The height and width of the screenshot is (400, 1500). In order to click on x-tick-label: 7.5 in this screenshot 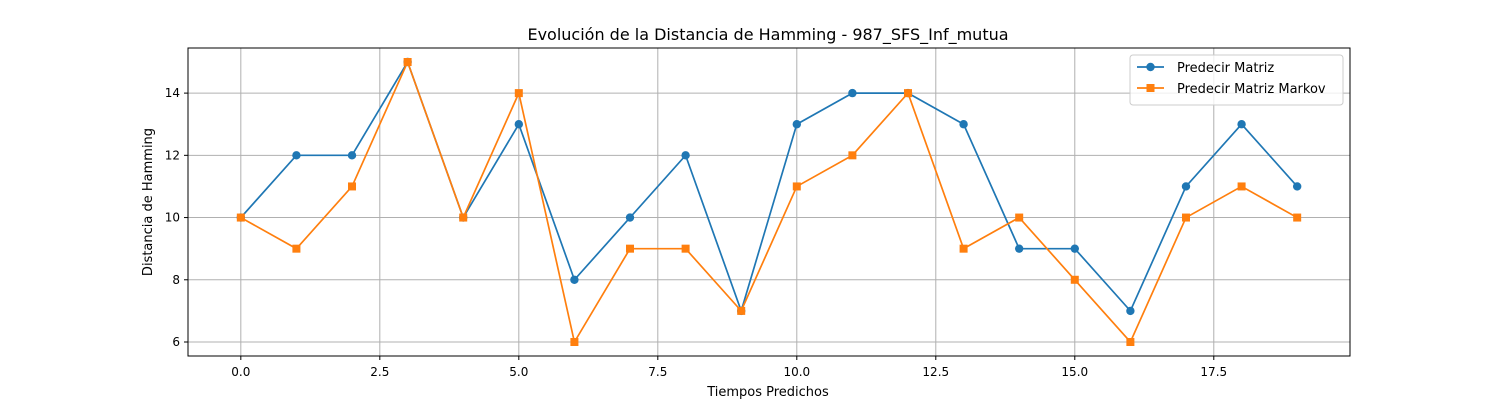, I will do `click(657, 372)`.